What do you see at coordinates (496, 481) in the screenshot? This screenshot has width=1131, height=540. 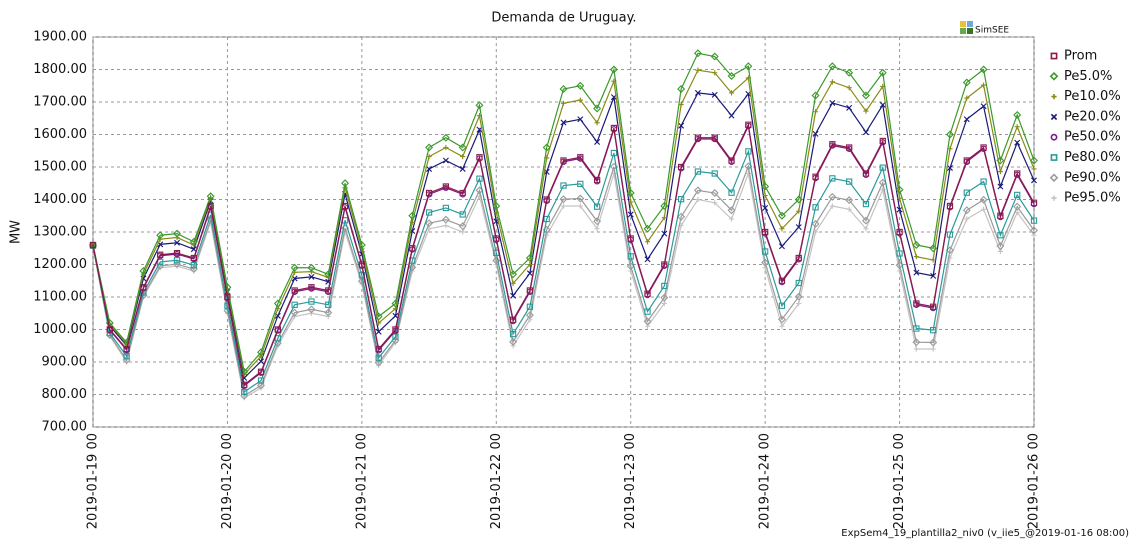 I see `x-tick-label: 2019-01-22 00` at bounding box center [496, 481].